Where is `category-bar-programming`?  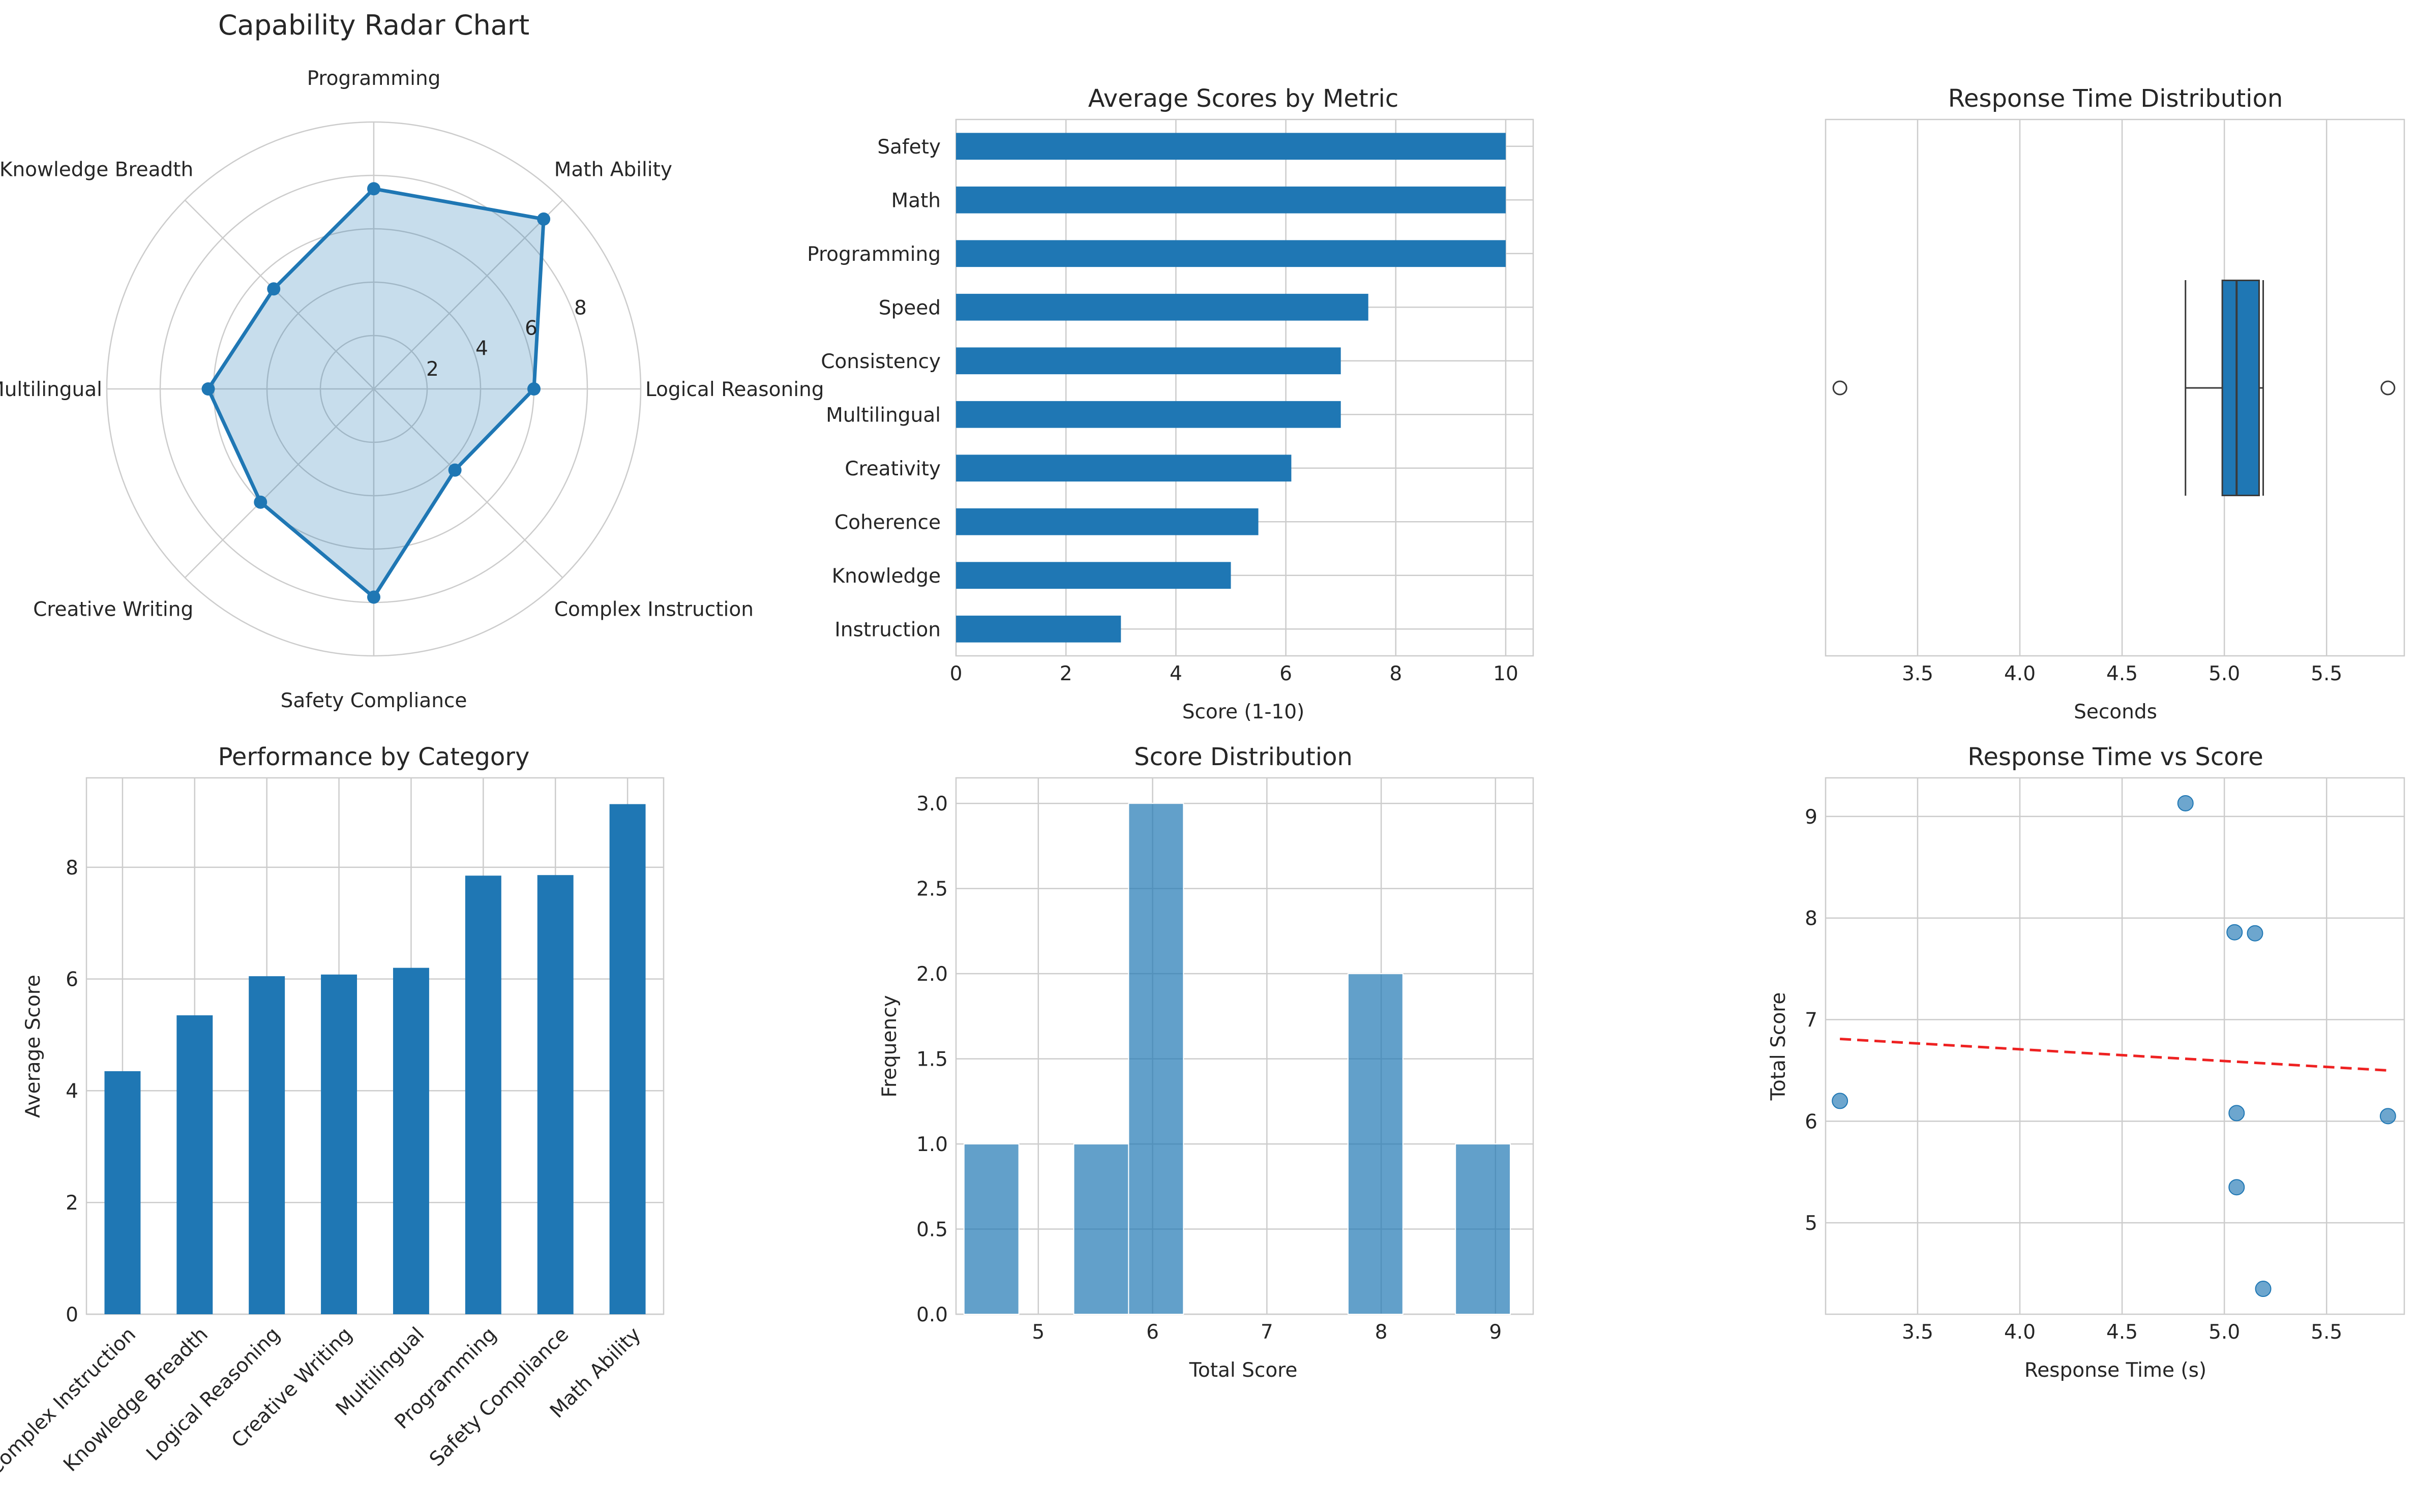 category-bar-programming is located at coordinates (483, 1094).